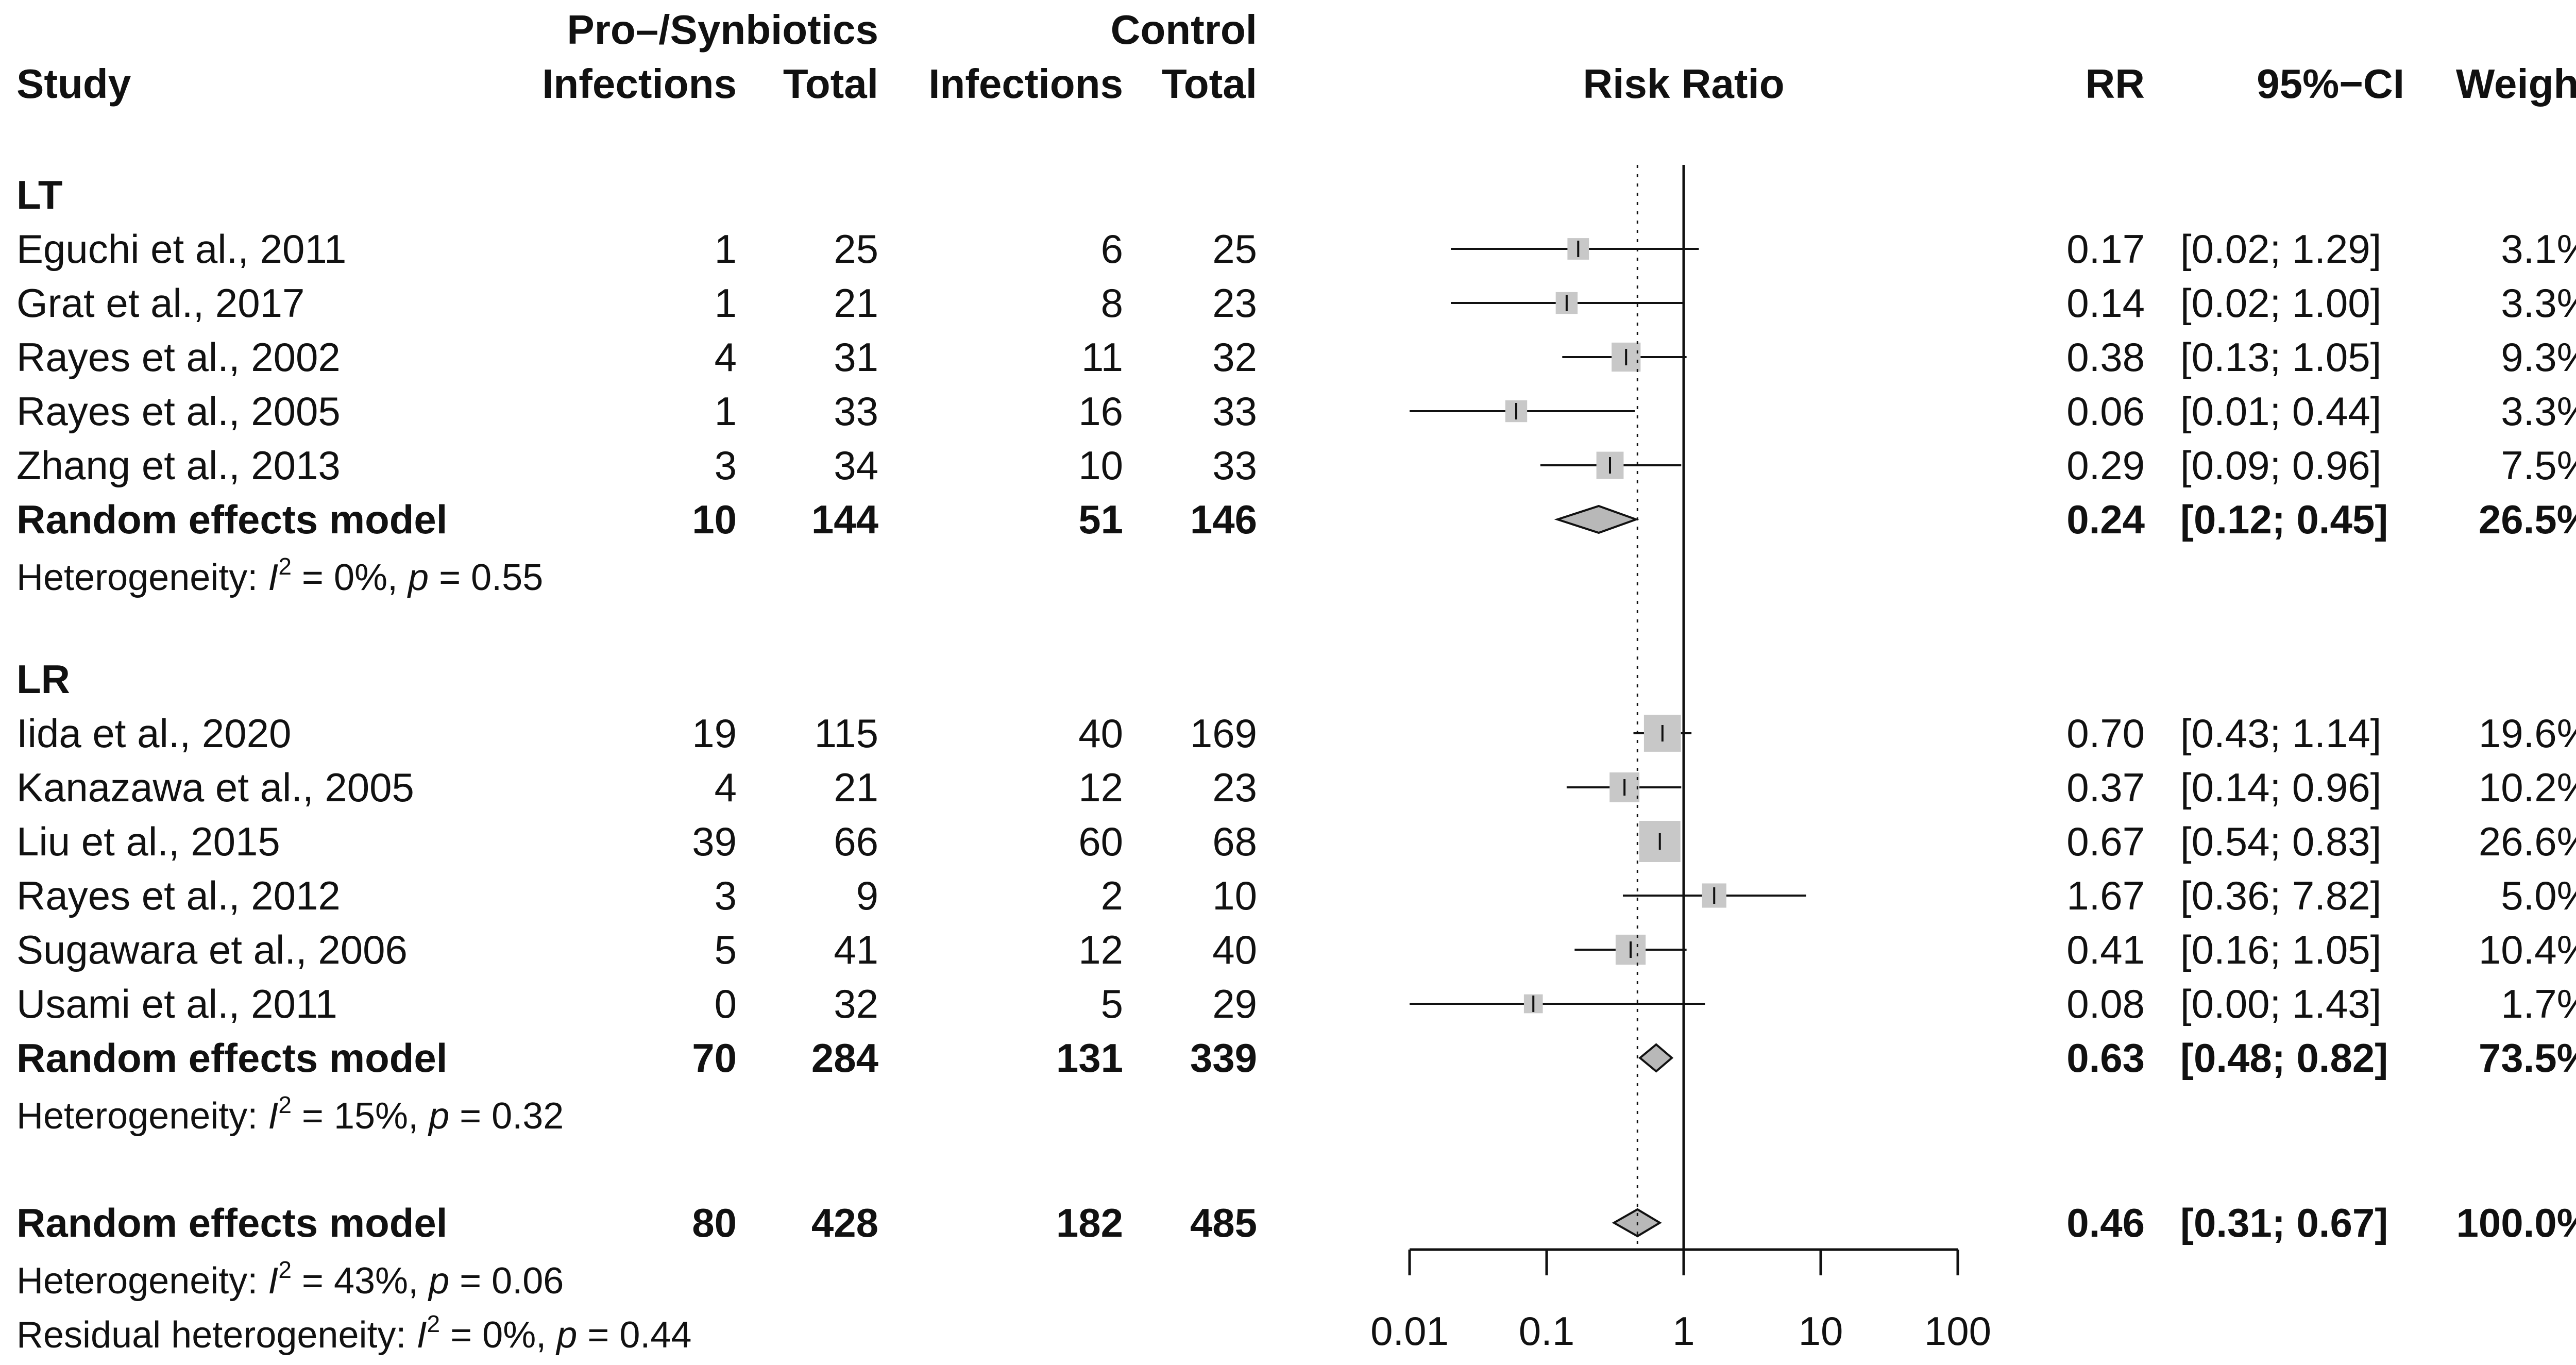 Image resolution: width=2576 pixels, height=1365 pixels. Describe the element at coordinates (1100, 519) in the screenshot. I see `cell-ctrl-events: 51` at that location.